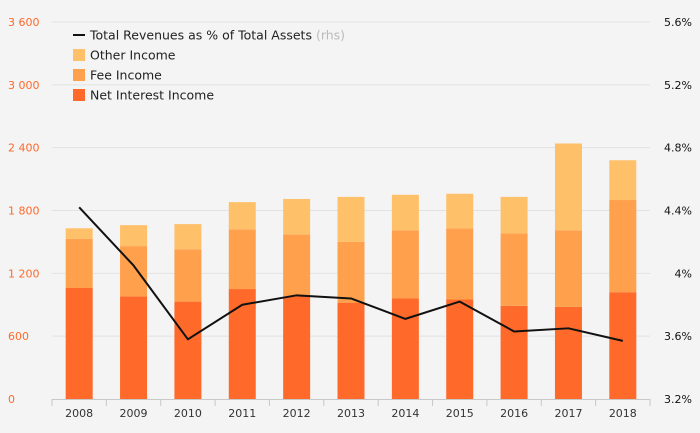  What do you see at coordinates (24, 148) in the screenshot?
I see `y-left-tick-label: 2 400` at bounding box center [24, 148].